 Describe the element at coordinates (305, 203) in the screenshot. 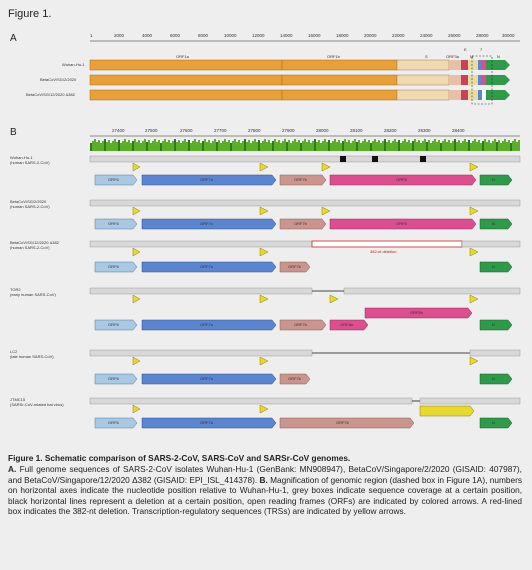

I see `genome-track` at that location.